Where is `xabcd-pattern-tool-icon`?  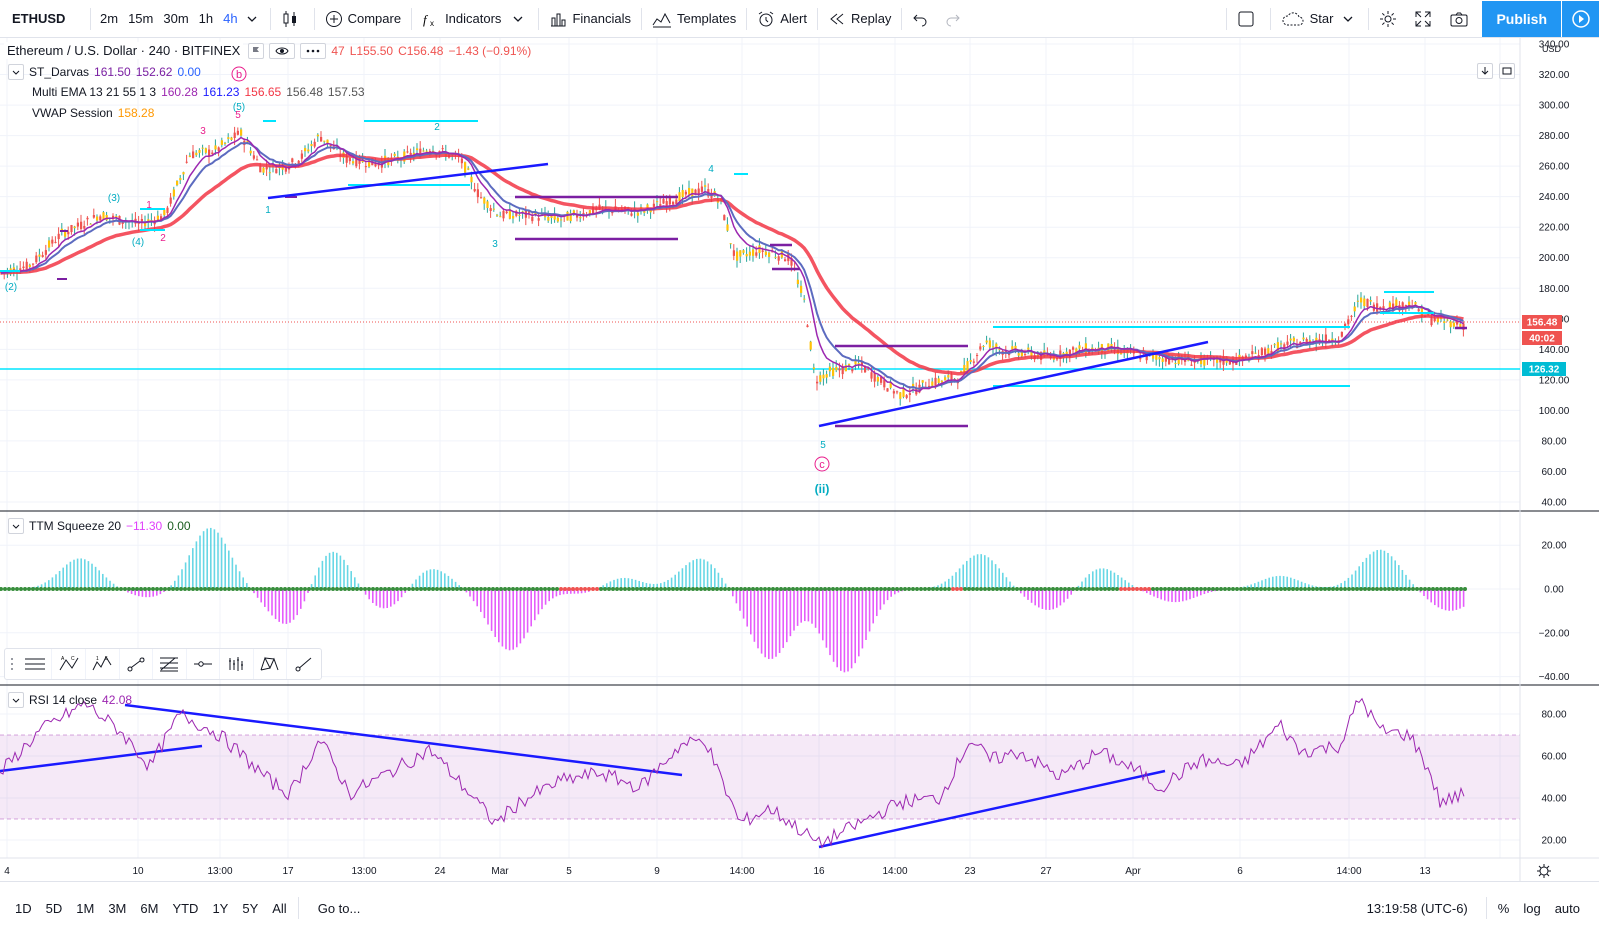 xabcd-pattern-tool-icon is located at coordinates (271, 664).